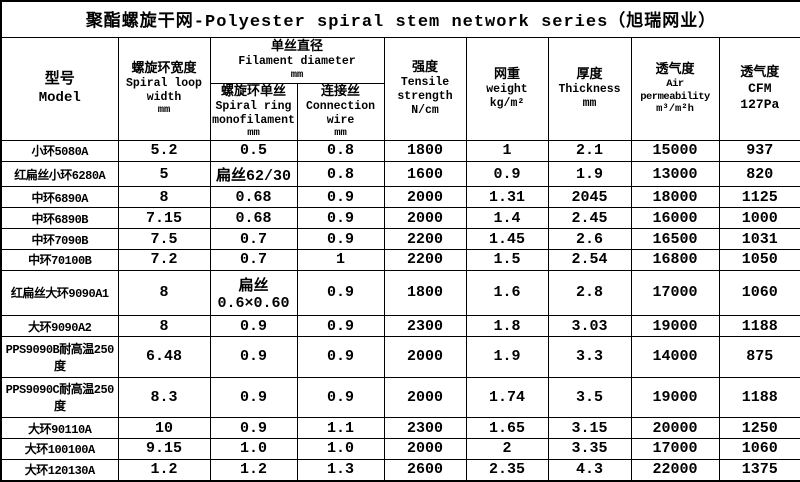 The height and width of the screenshot is (482, 800). Describe the element at coordinates (675, 259) in the screenshot. I see `cell-permeability: 16800` at that location.